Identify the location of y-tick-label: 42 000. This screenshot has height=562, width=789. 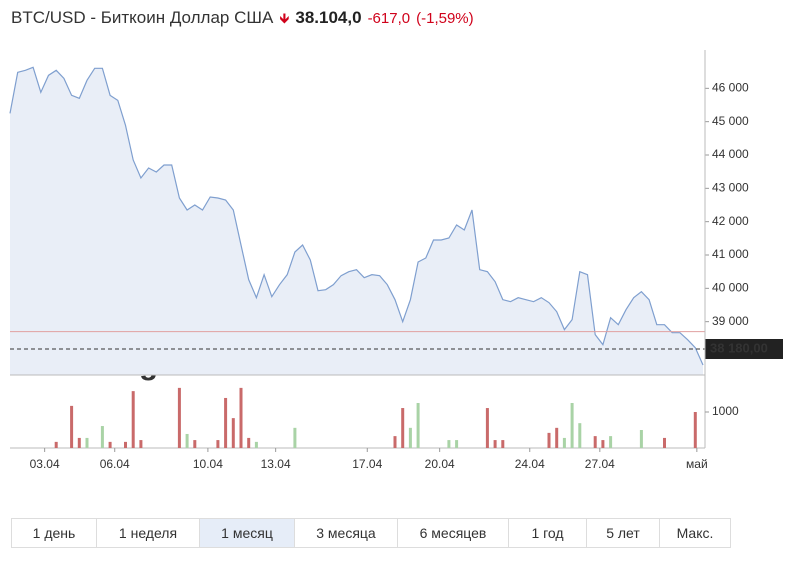
(730, 221).